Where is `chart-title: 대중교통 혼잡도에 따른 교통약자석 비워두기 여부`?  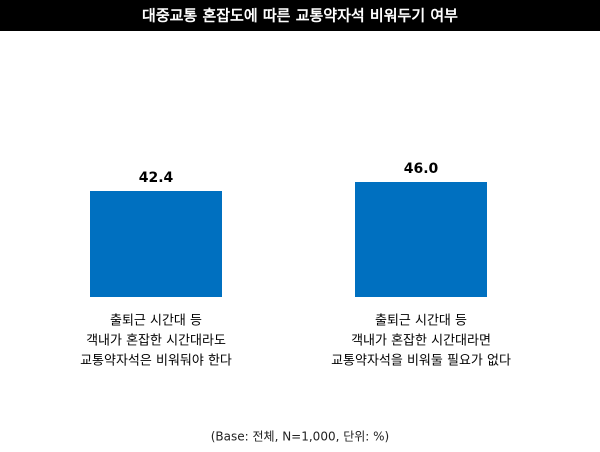 chart-title: 대중교통 혼잡도에 따른 교통약자석 비워두기 여부 is located at coordinates (300, 16).